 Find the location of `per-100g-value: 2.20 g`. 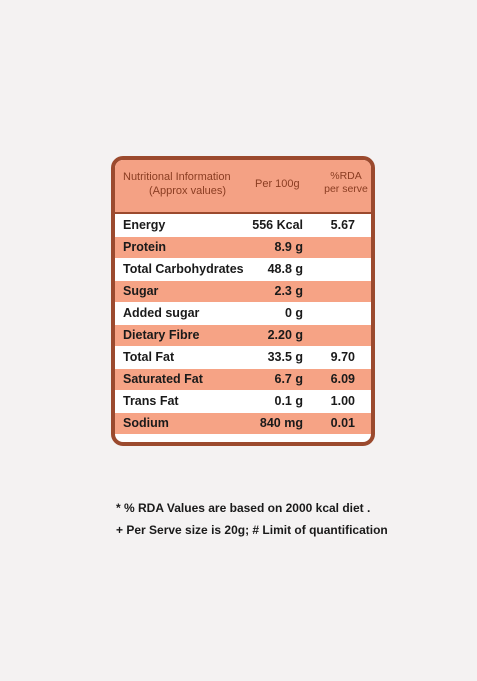

per-100g-value: 2.20 g is located at coordinates (285, 335).